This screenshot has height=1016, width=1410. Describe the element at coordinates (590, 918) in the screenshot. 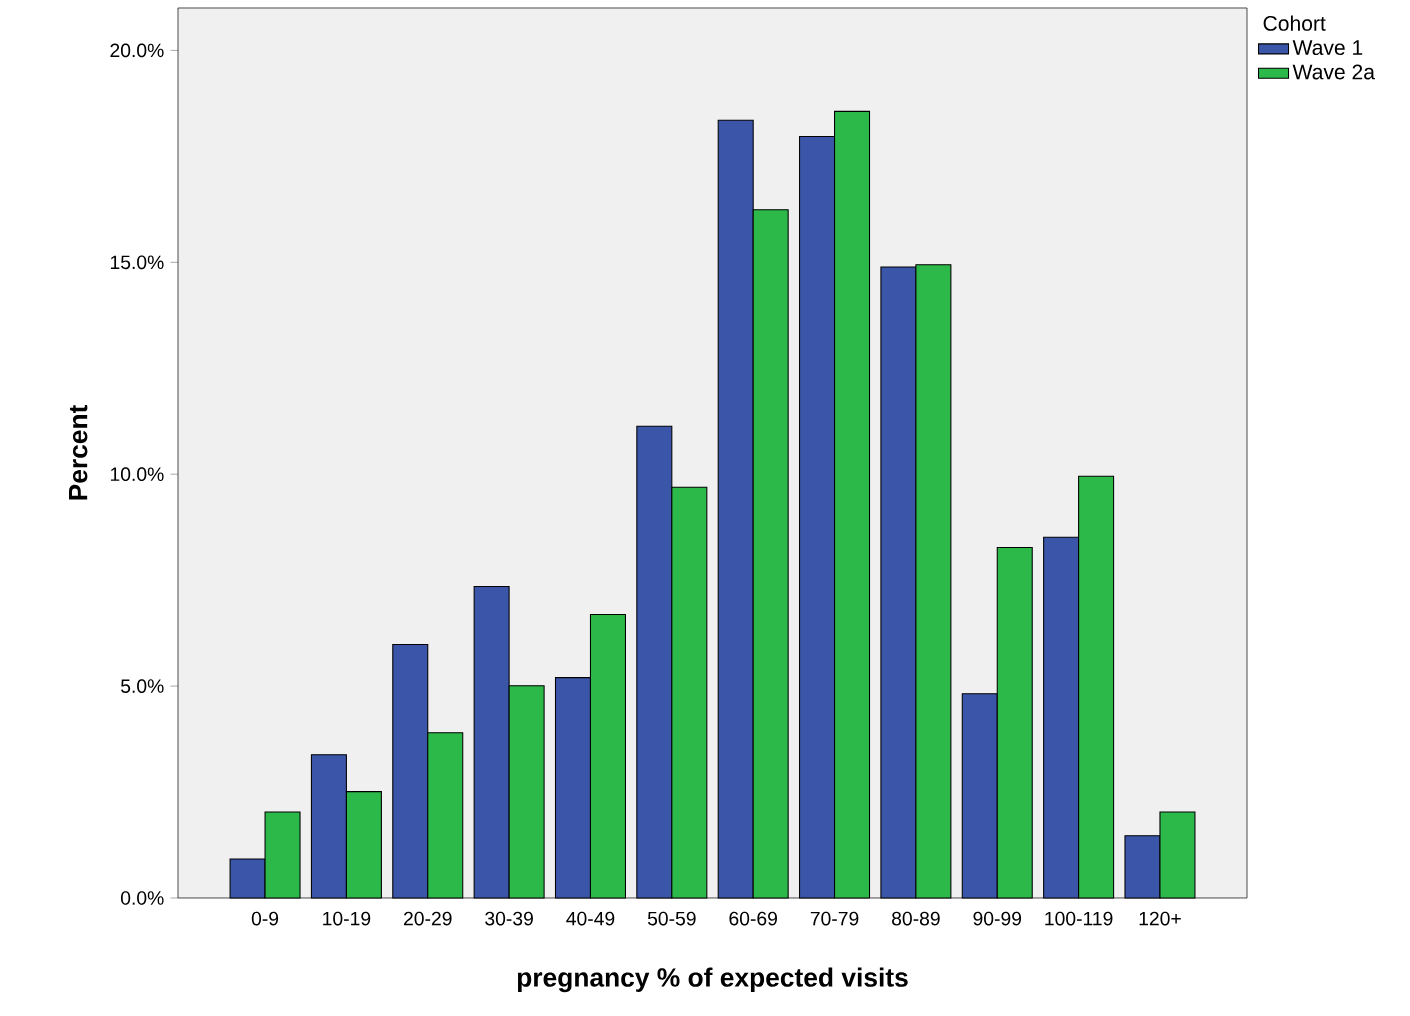

I see `x-tick-label: 40-49` at that location.